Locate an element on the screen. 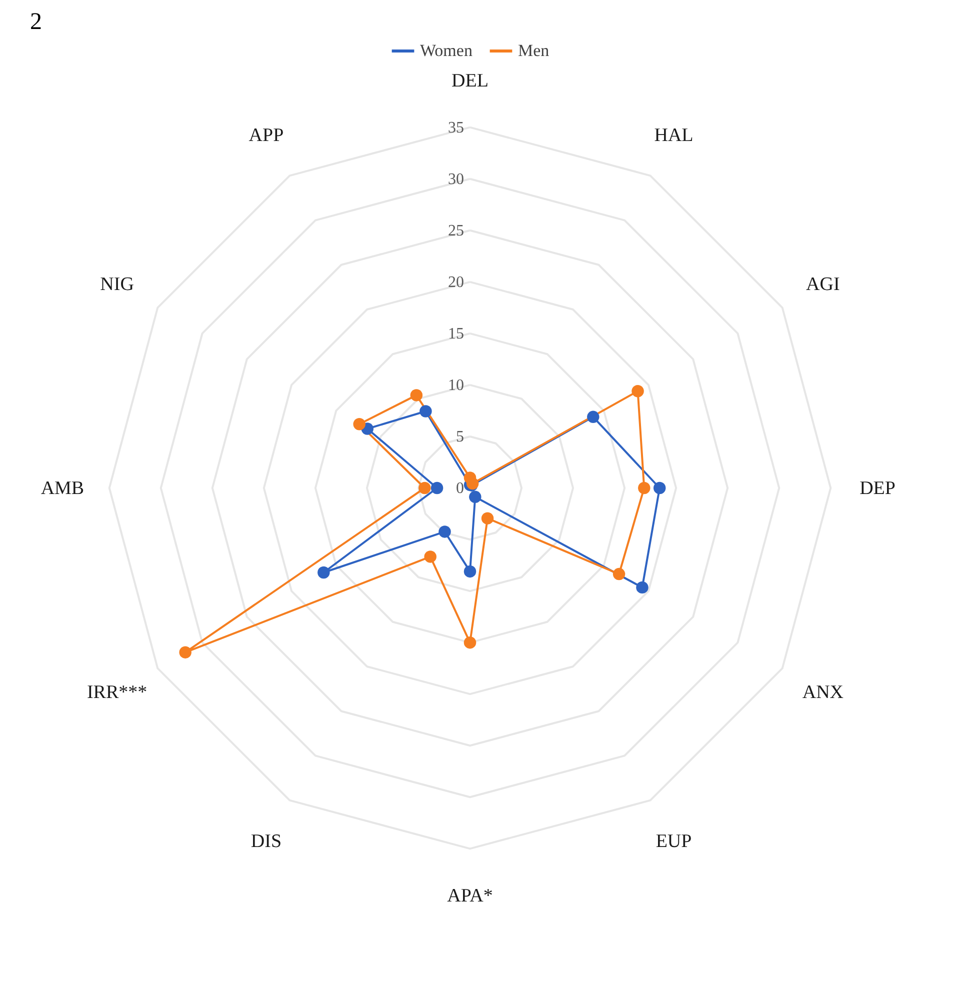 This screenshot has width=976, height=983. spoke-label: DEL is located at coordinates (470, 81).